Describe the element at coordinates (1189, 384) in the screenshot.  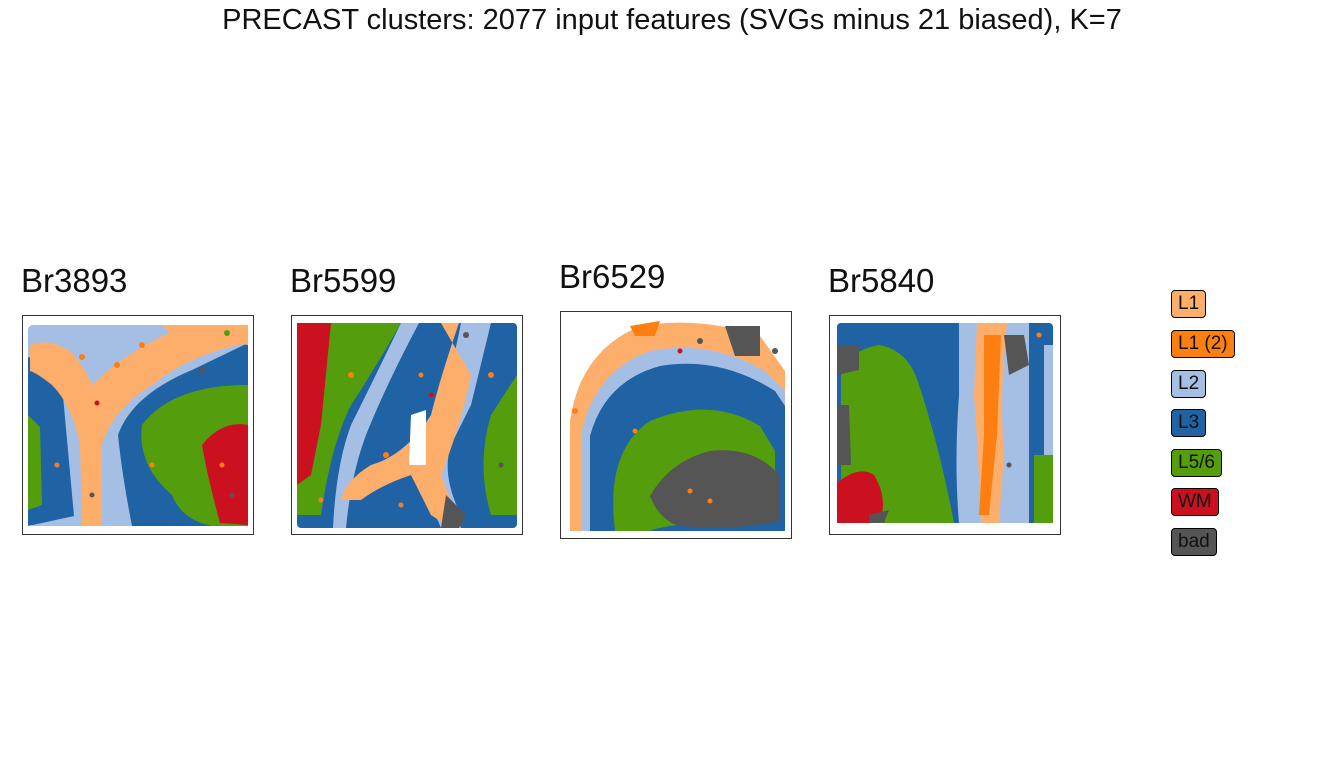
I see `legend-item-l2: L2` at that location.